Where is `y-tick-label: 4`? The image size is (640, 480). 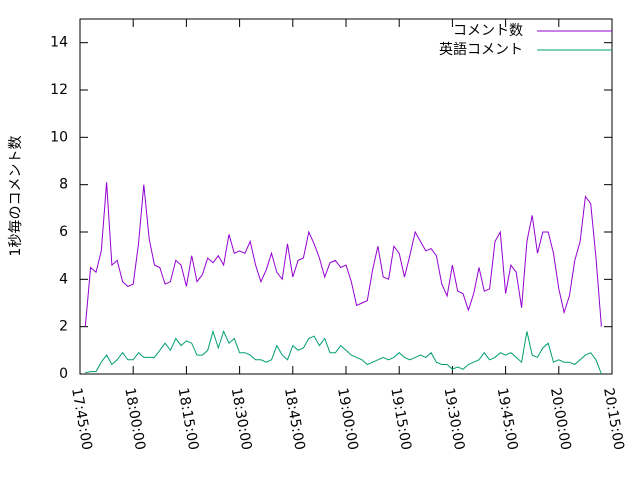 y-tick-label: 4 is located at coordinates (63, 279).